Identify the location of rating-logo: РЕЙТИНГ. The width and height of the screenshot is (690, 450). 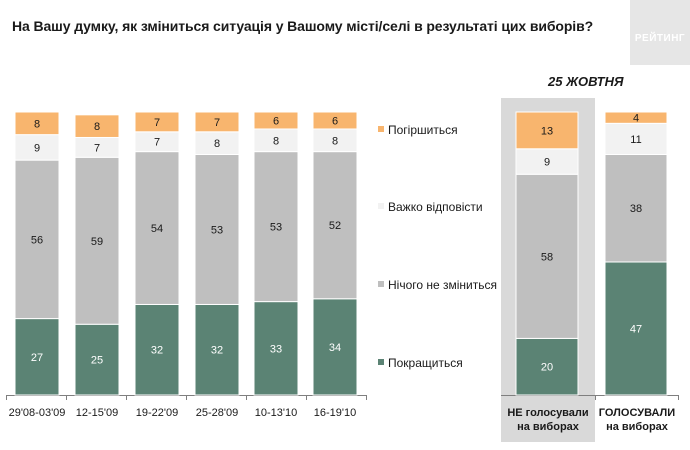
(660, 32).